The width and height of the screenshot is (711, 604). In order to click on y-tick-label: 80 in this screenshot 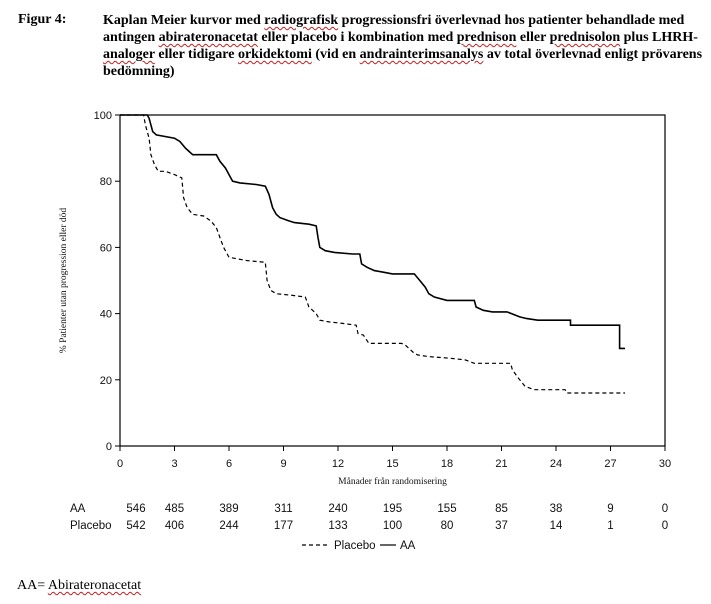, I will do `click(106, 182)`.